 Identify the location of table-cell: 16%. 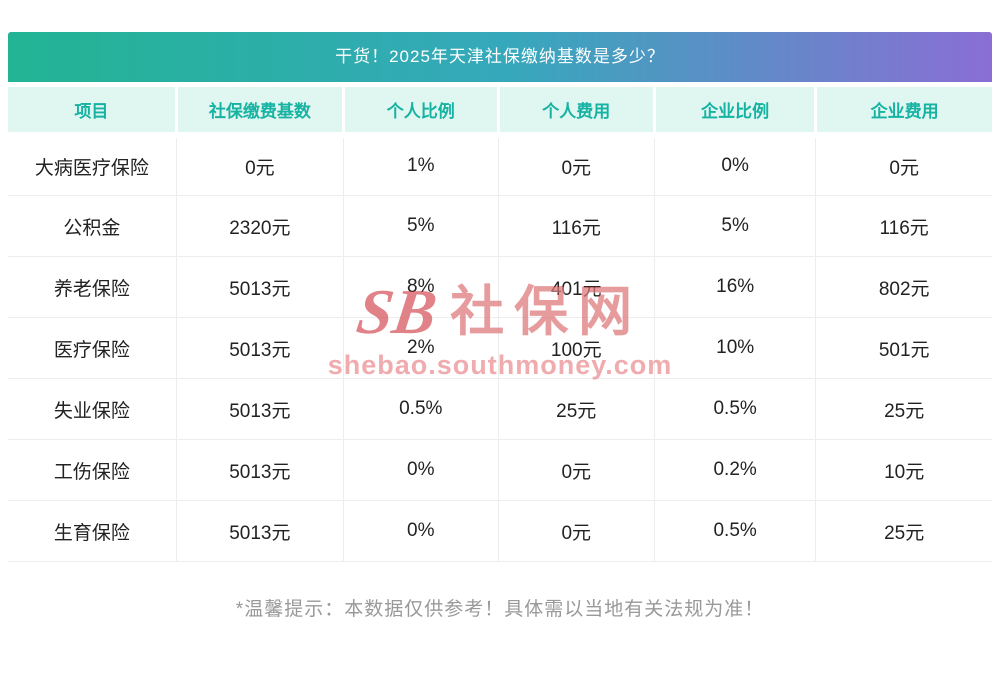
(735, 287).